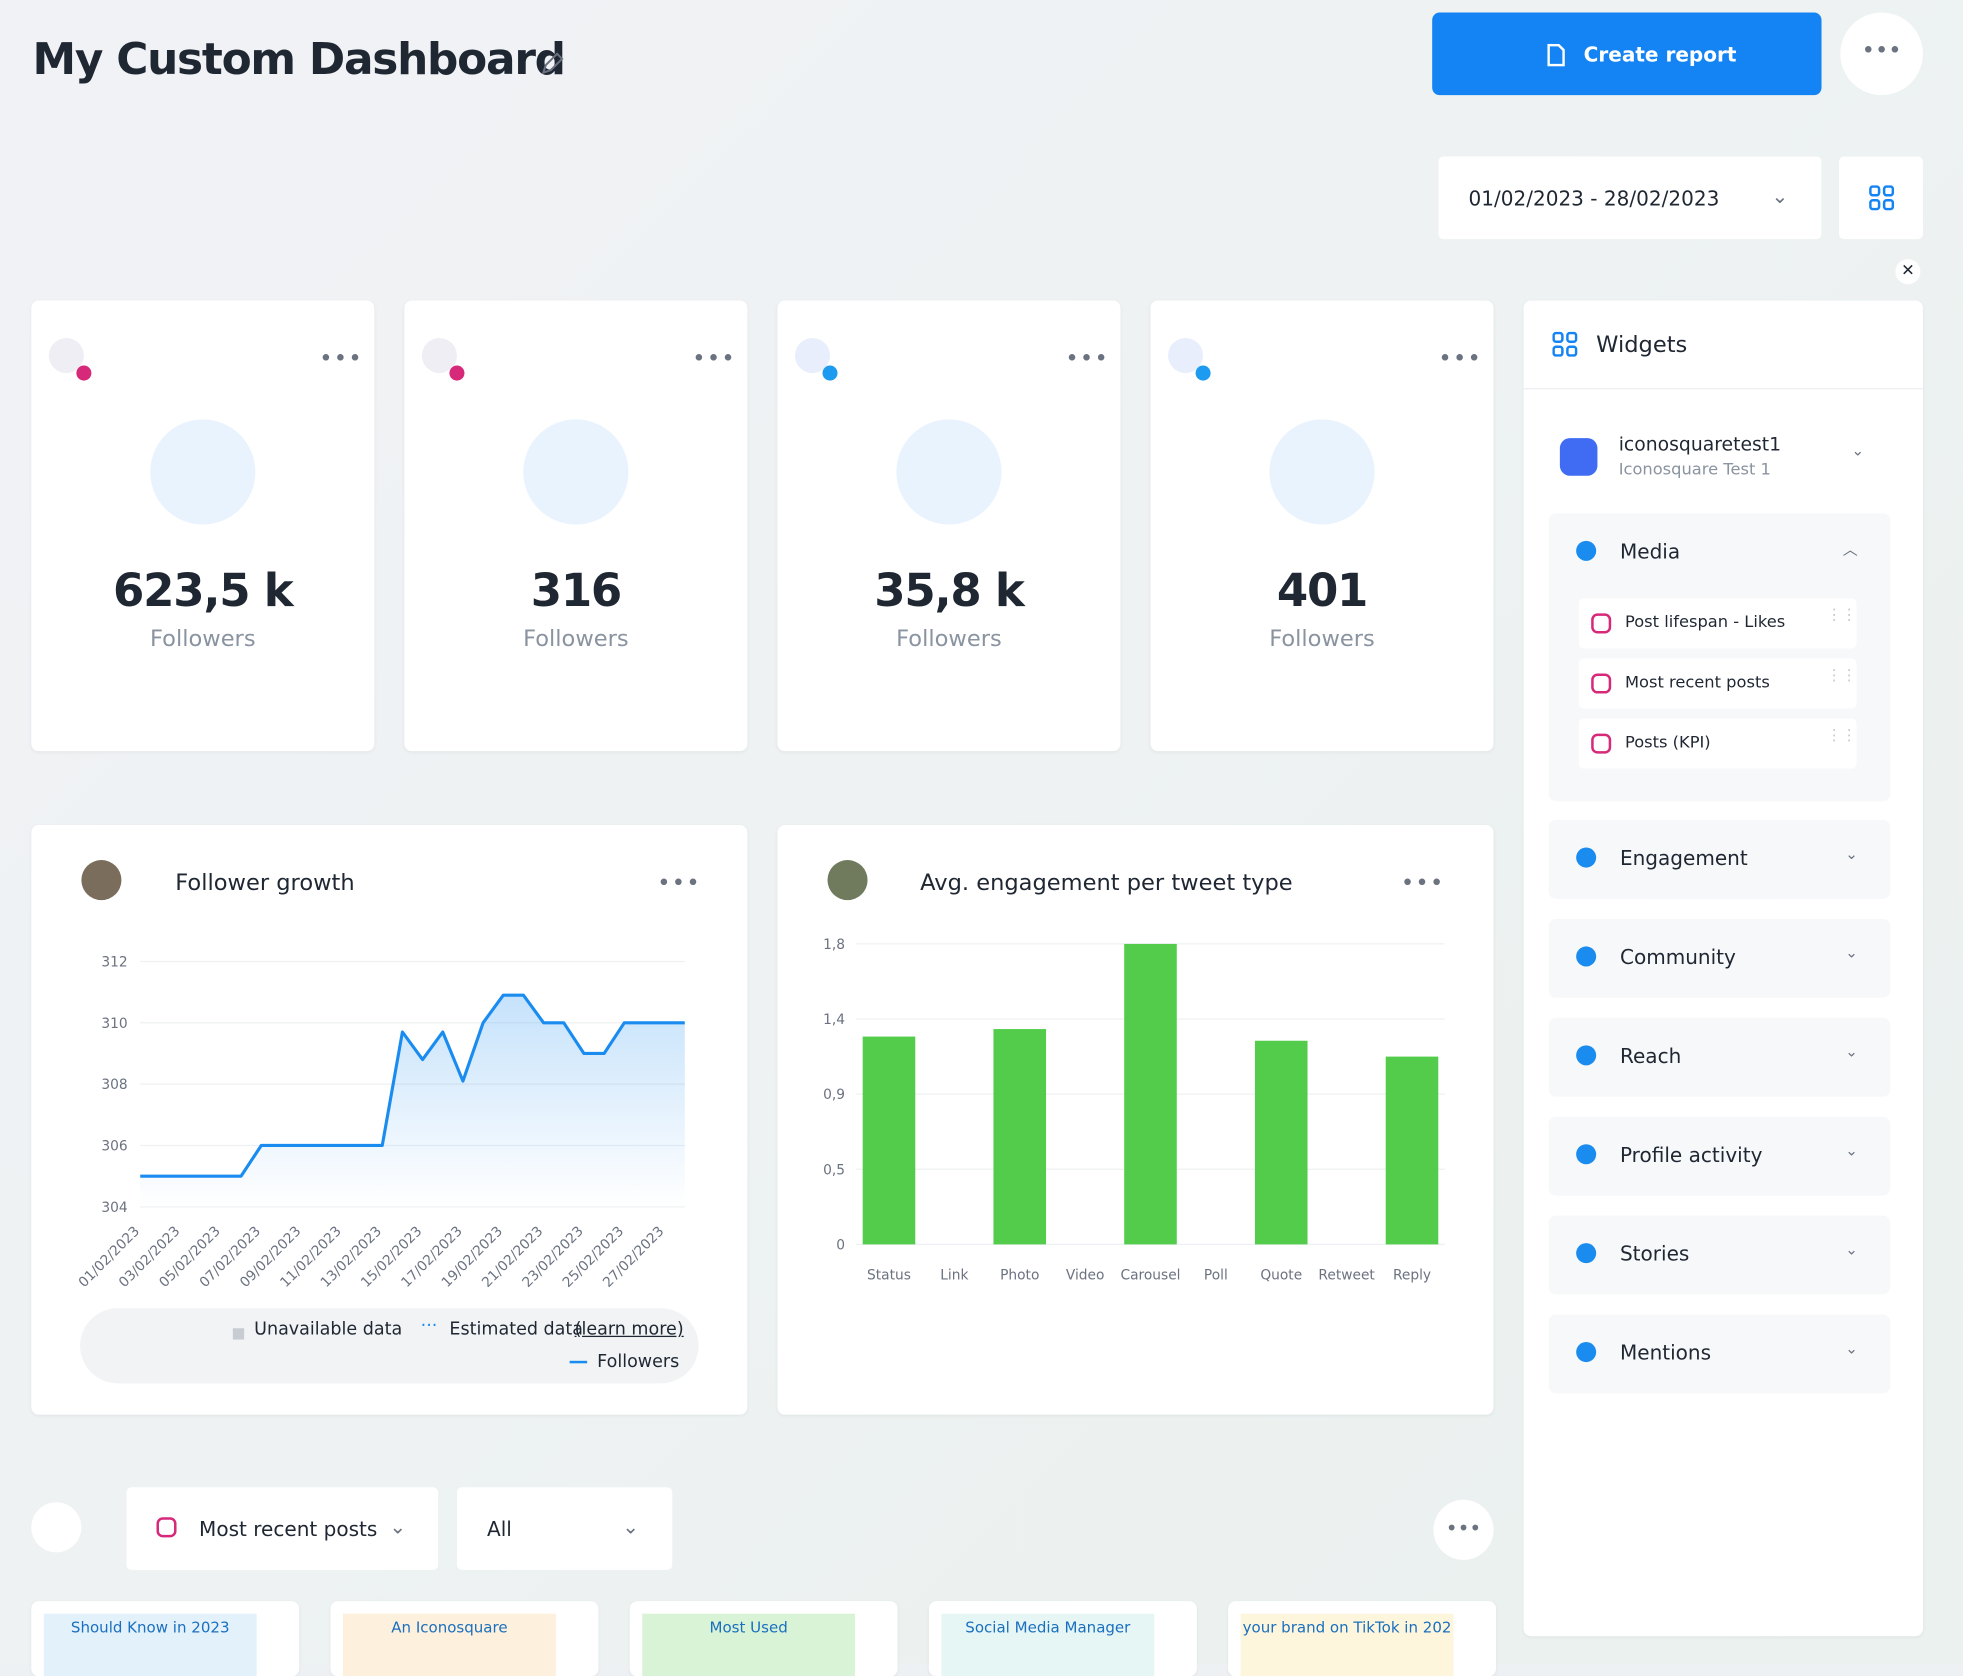 This screenshot has width=1963, height=1676. Describe the element at coordinates (1705, 623) in the screenshot. I see `item-label: Post lifespan - Likes` at that location.